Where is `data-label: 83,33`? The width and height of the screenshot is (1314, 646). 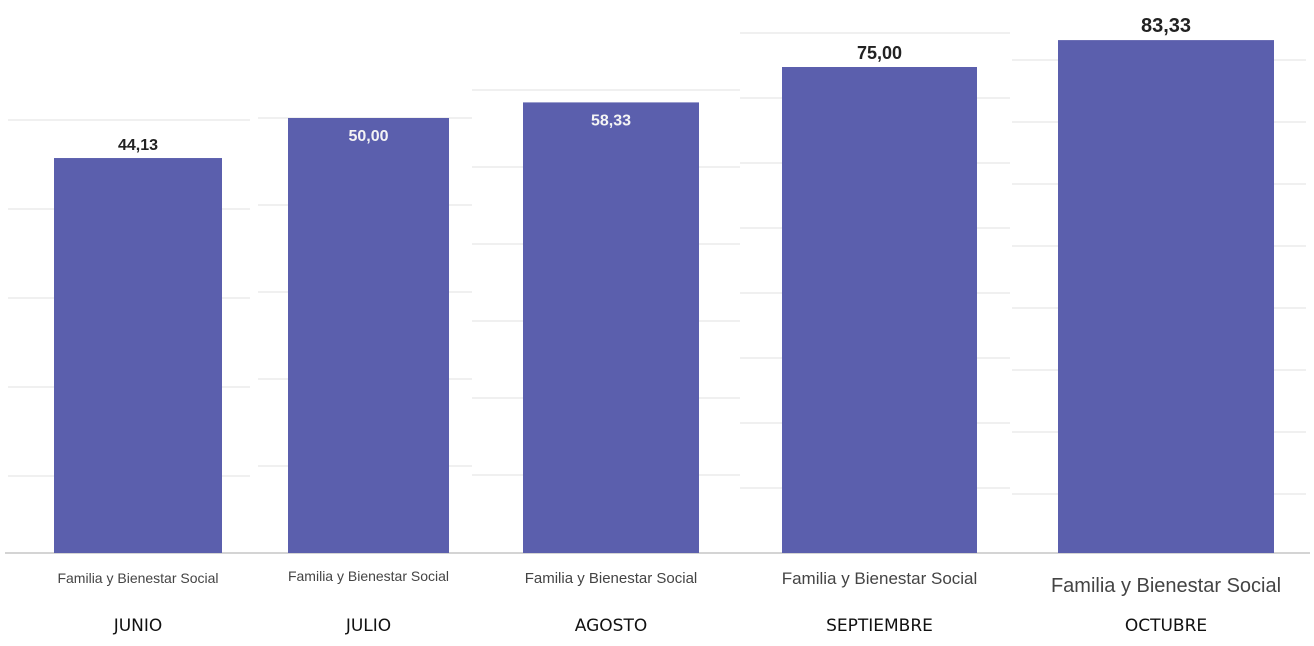 data-label: 83,33 is located at coordinates (1166, 26).